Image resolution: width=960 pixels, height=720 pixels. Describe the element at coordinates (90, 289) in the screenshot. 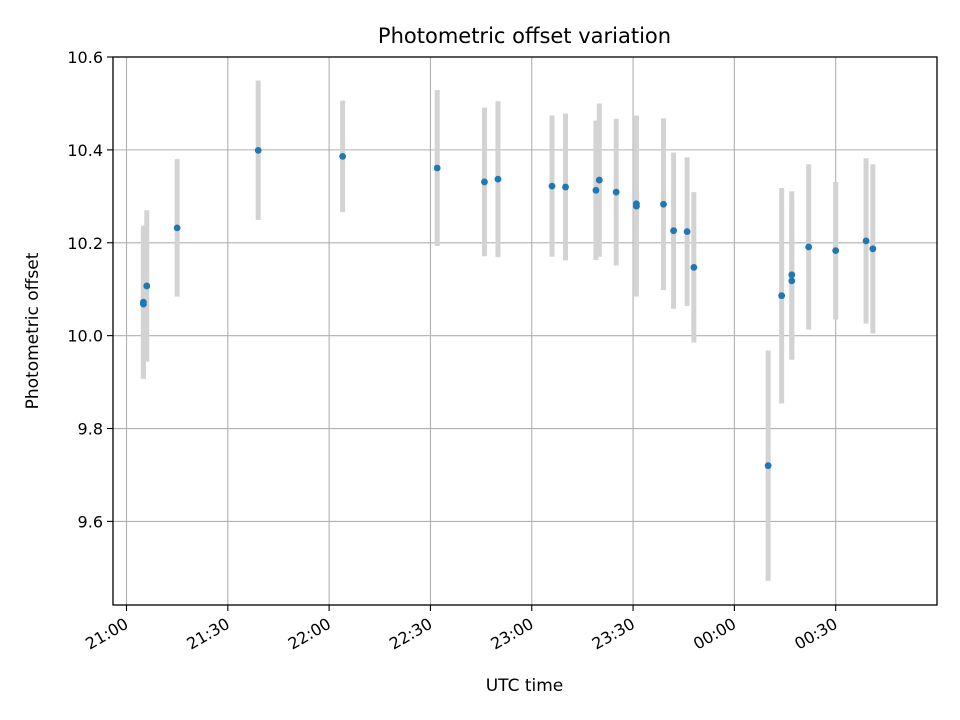

I see `y-axis: 9.6 9.8 10.0 10.2 10.4 10.6` at that location.